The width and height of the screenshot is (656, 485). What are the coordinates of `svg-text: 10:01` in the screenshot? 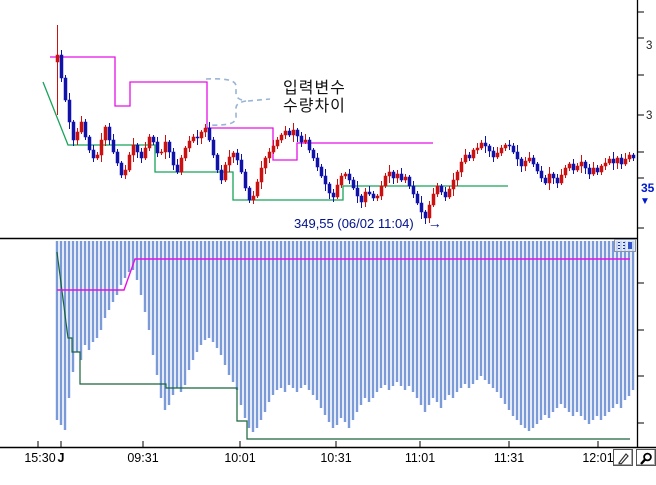 It's located at (239, 458).